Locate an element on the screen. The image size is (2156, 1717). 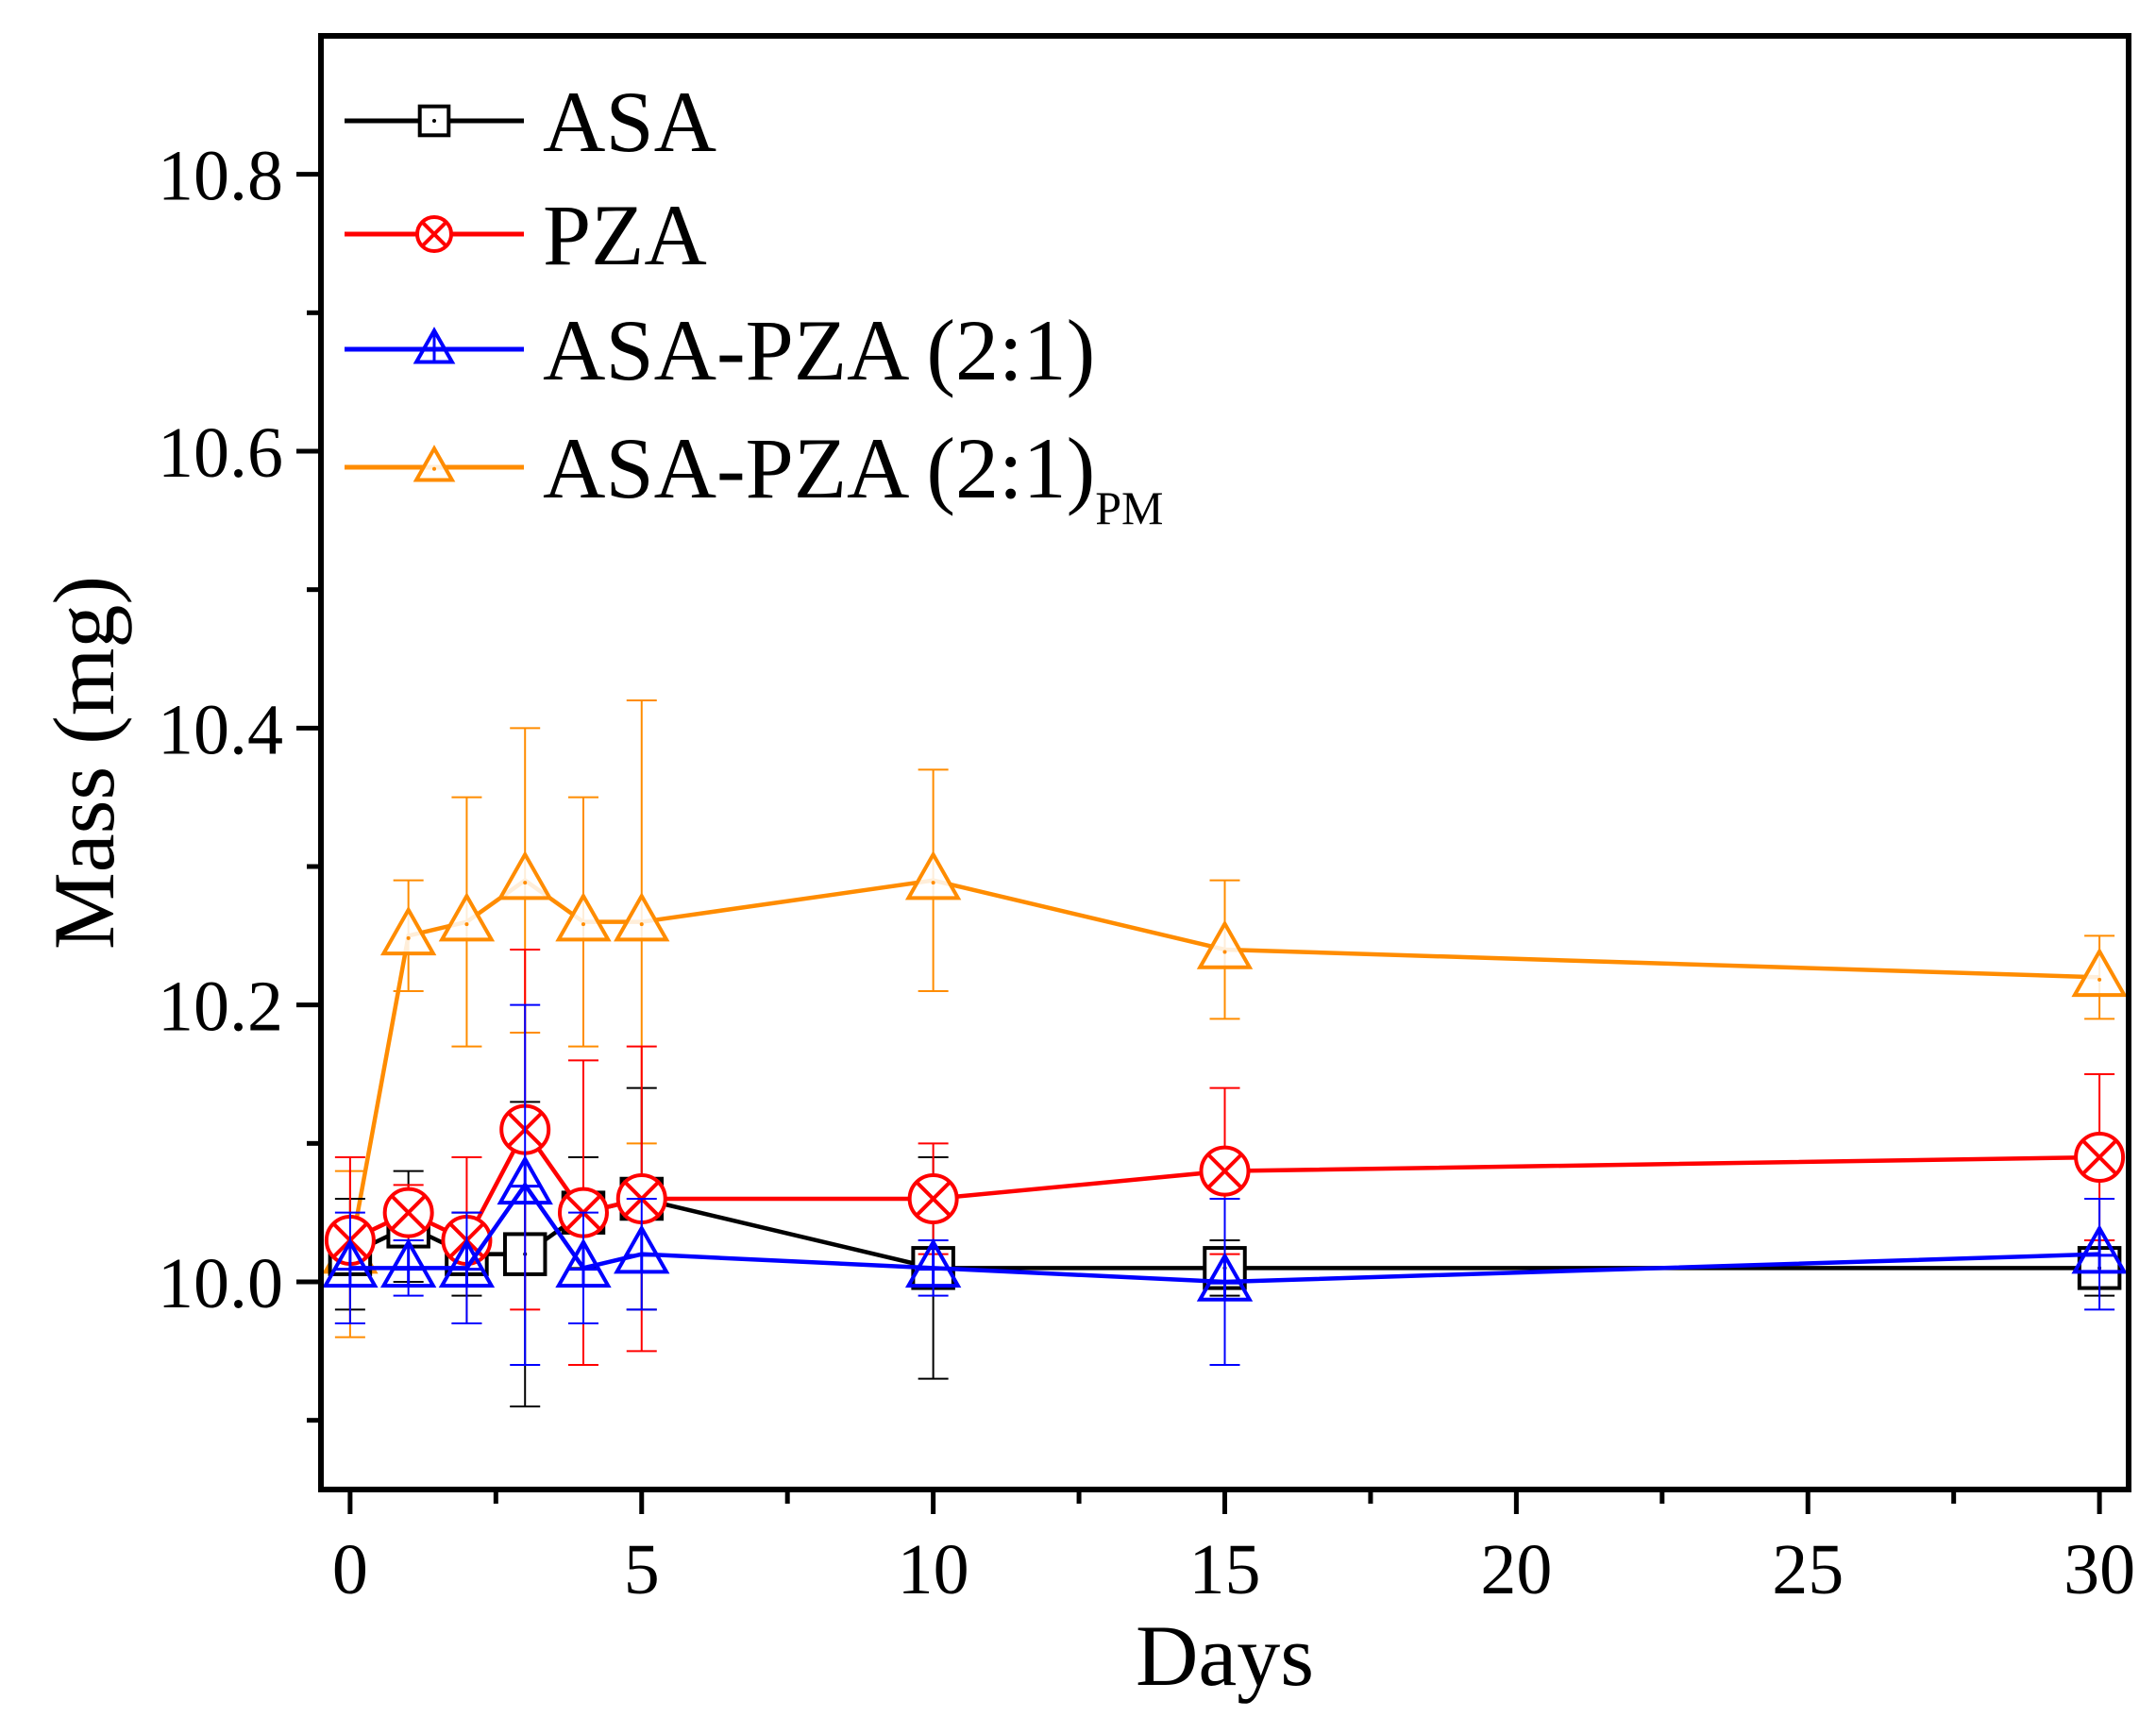
y-tick-label: 10.0 is located at coordinates (220, 1283).